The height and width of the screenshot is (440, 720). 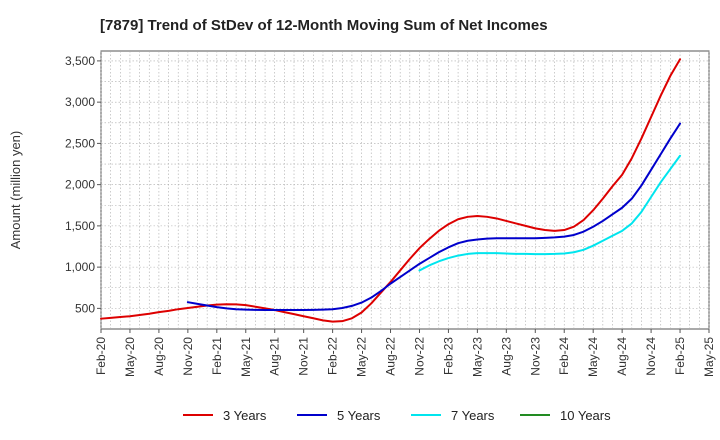 What do you see at coordinates (397, 415) in the screenshot?
I see `legend: 3 Years 5 Years 7 Years 10 Years` at bounding box center [397, 415].